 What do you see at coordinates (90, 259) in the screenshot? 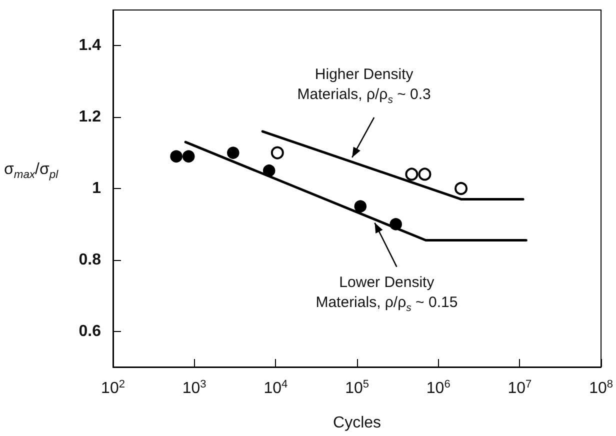
I see `y-tick-label: 0.8` at bounding box center [90, 259].